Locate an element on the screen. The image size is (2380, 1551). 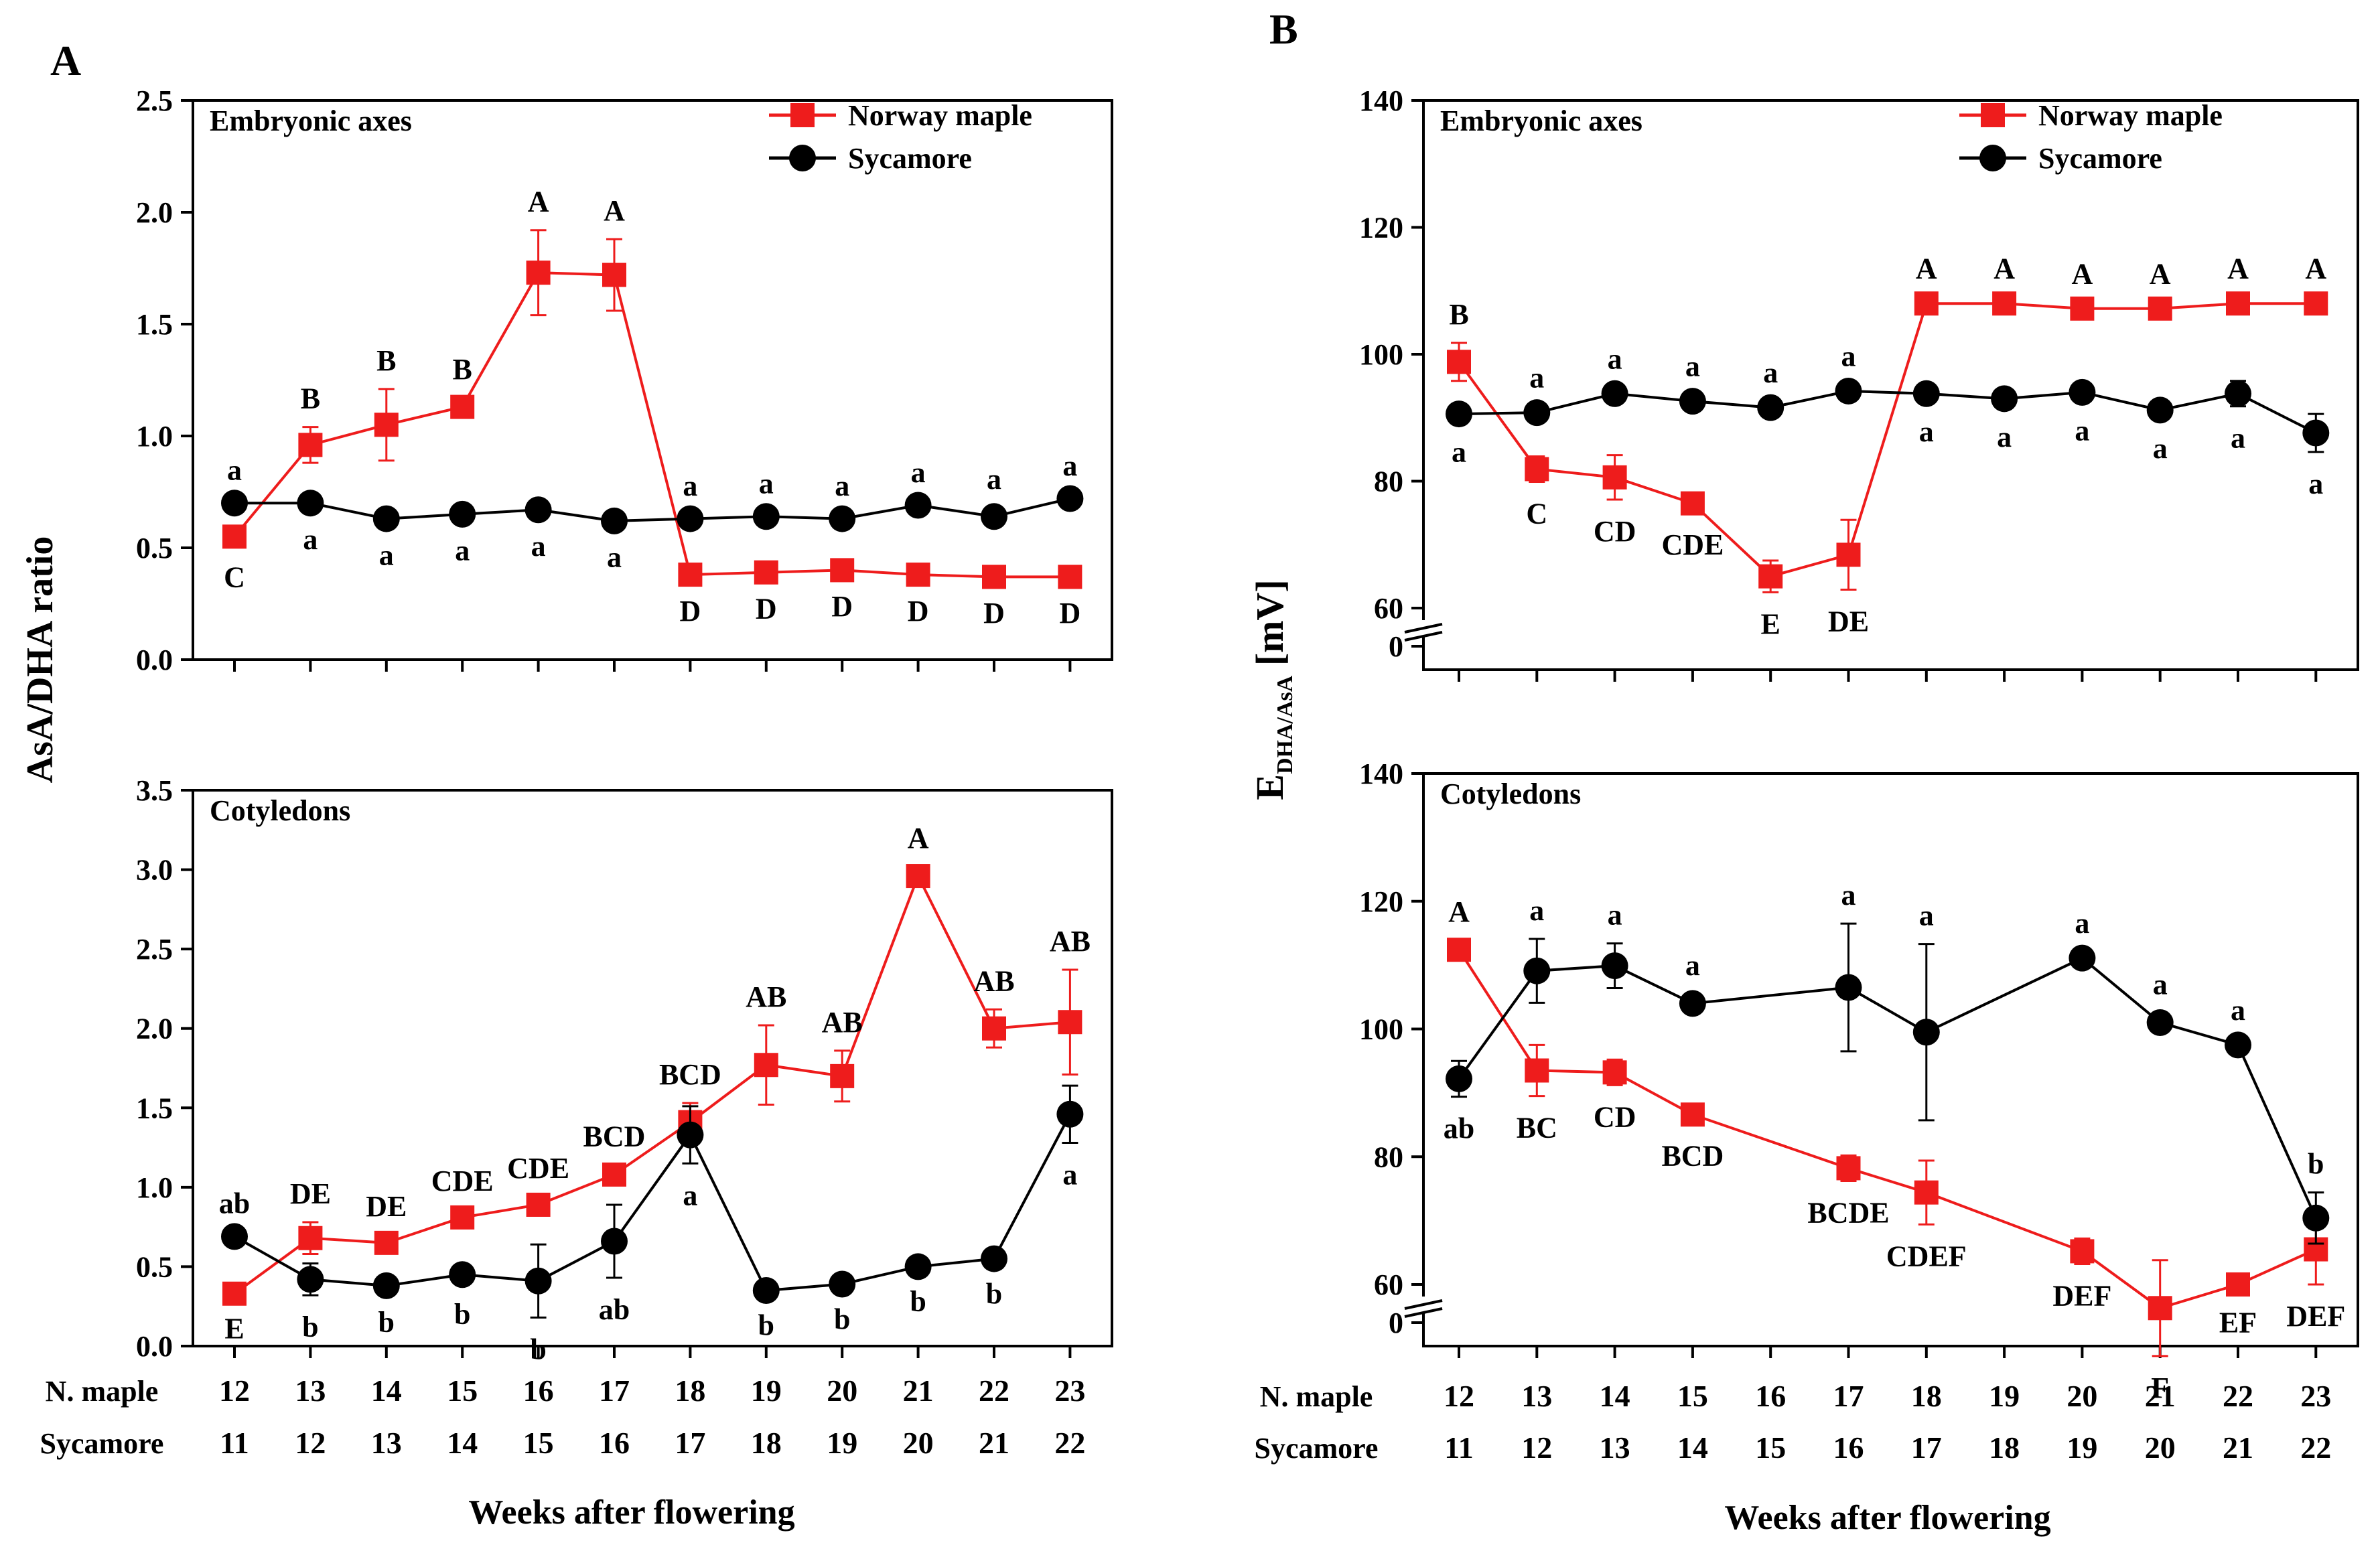
x-tick-label-norway: 14 is located at coordinates (1615, 1396).